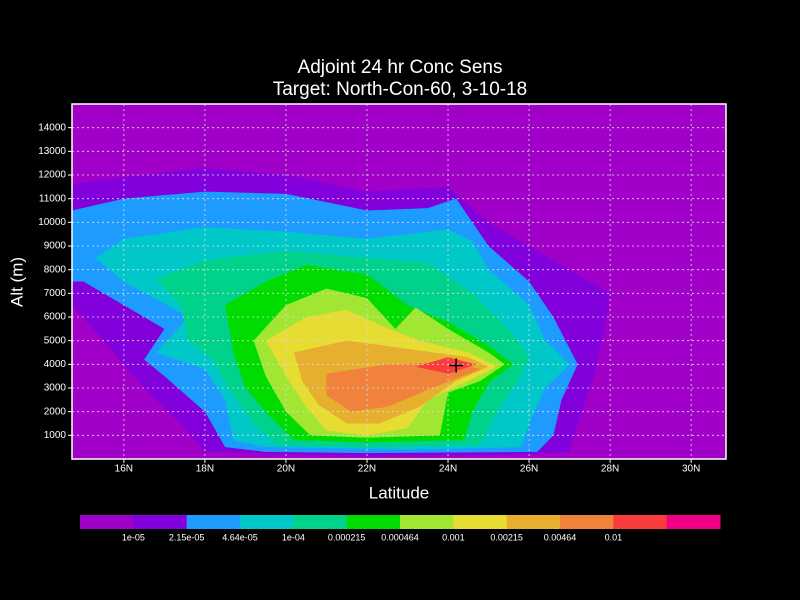  I want to click on y-tick-label: 3000, so click(55, 388).